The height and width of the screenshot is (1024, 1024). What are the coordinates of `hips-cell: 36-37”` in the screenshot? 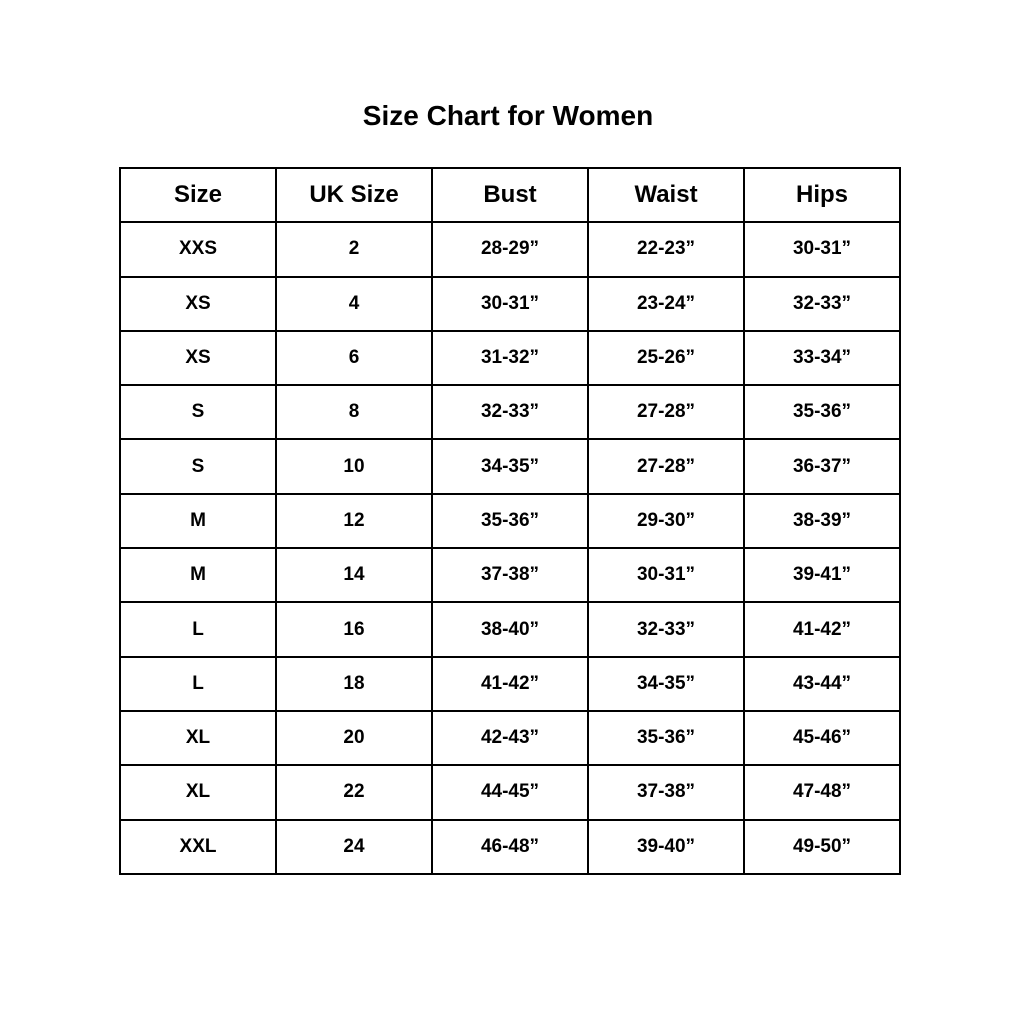 It's located at (822, 466).